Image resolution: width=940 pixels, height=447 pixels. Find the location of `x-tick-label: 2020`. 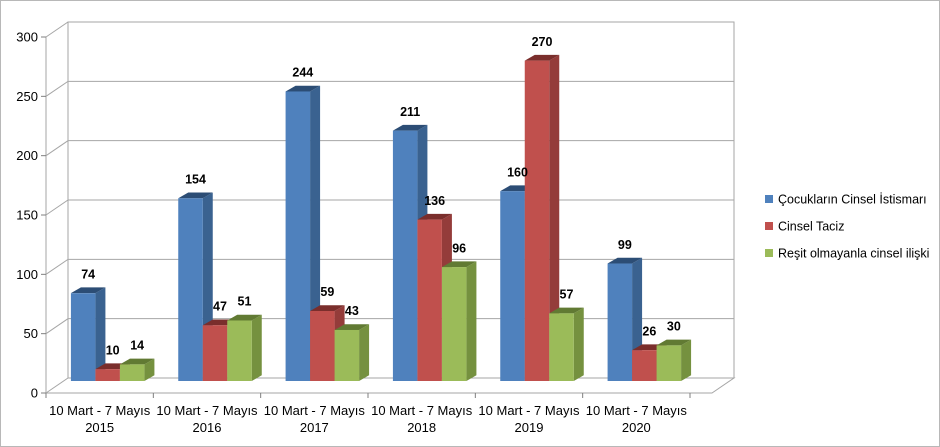

x-tick-label: 2020 is located at coordinates (636, 427).